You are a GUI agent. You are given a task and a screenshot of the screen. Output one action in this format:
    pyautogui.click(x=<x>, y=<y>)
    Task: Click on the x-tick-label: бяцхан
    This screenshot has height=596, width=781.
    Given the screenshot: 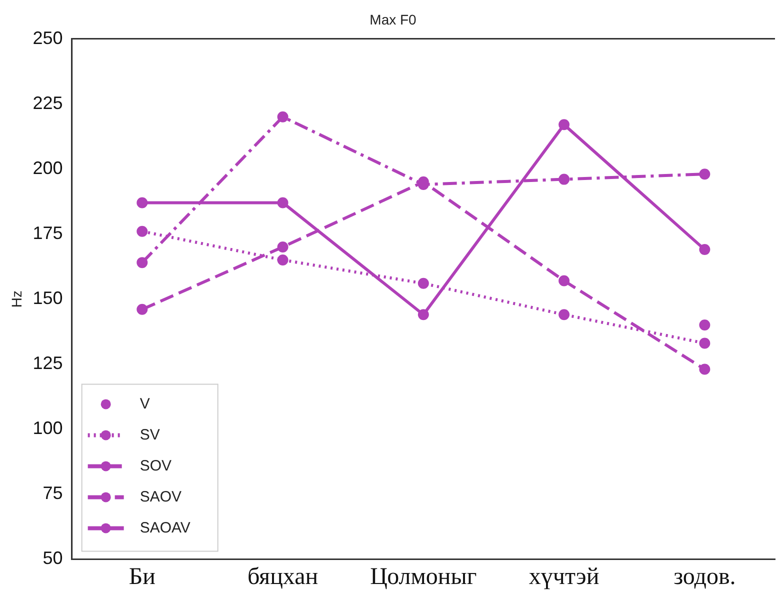 What is the action you would take?
    pyautogui.click(x=282, y=577)
    